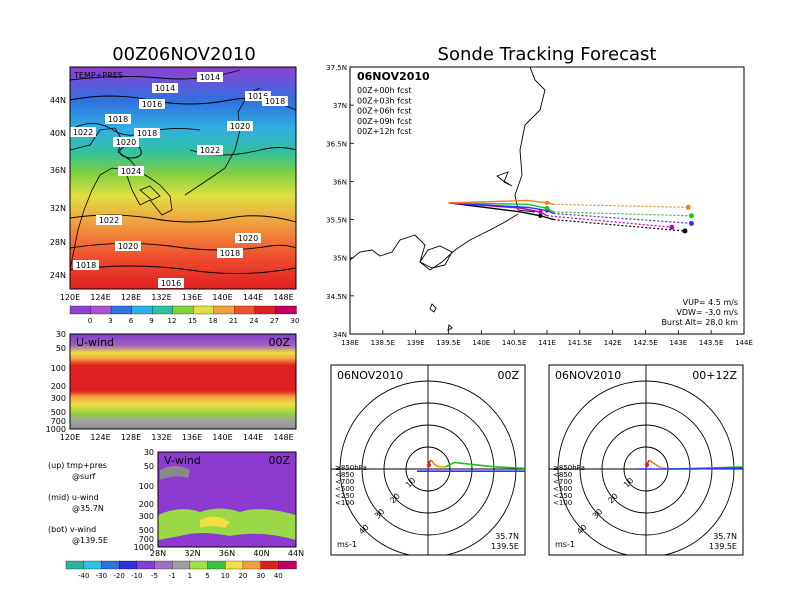  I want to click on legend-note-line1: (bot) v-wind, so click(72, 529).